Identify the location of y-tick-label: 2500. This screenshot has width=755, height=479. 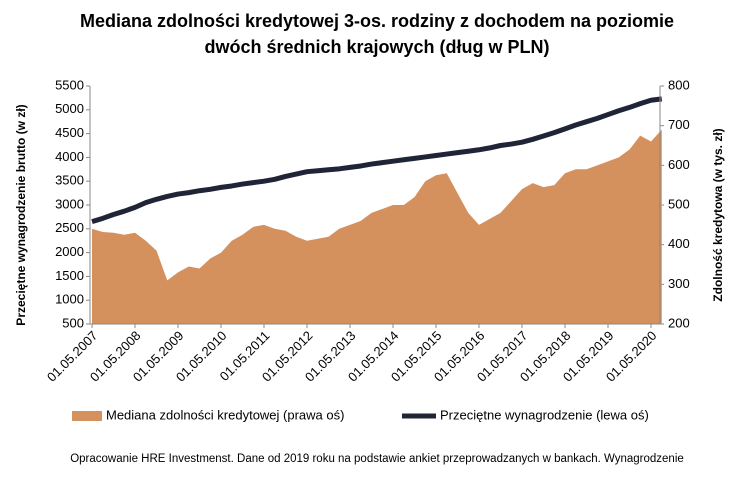
(69, 227).